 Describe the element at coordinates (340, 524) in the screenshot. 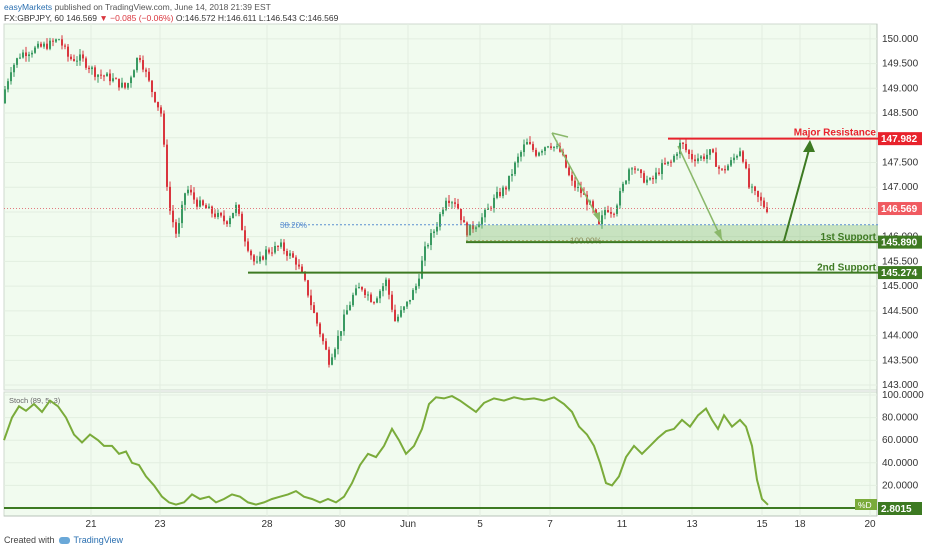

I see `time-tick-label: 30` at that location.